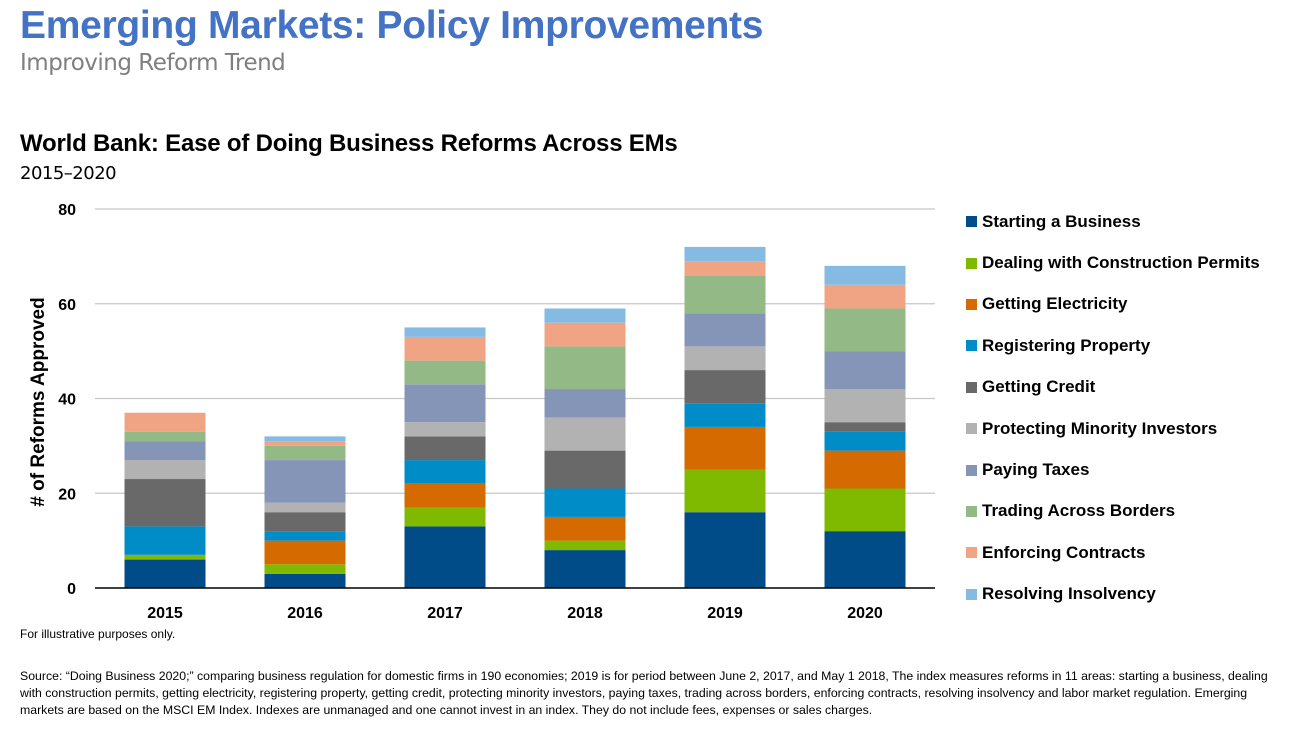 The image size is (1307, 736). Describe the element at coordinates (305, 507) in the screenshot. I see `bar-segment-protecting-minority-investors-2016` at that location.